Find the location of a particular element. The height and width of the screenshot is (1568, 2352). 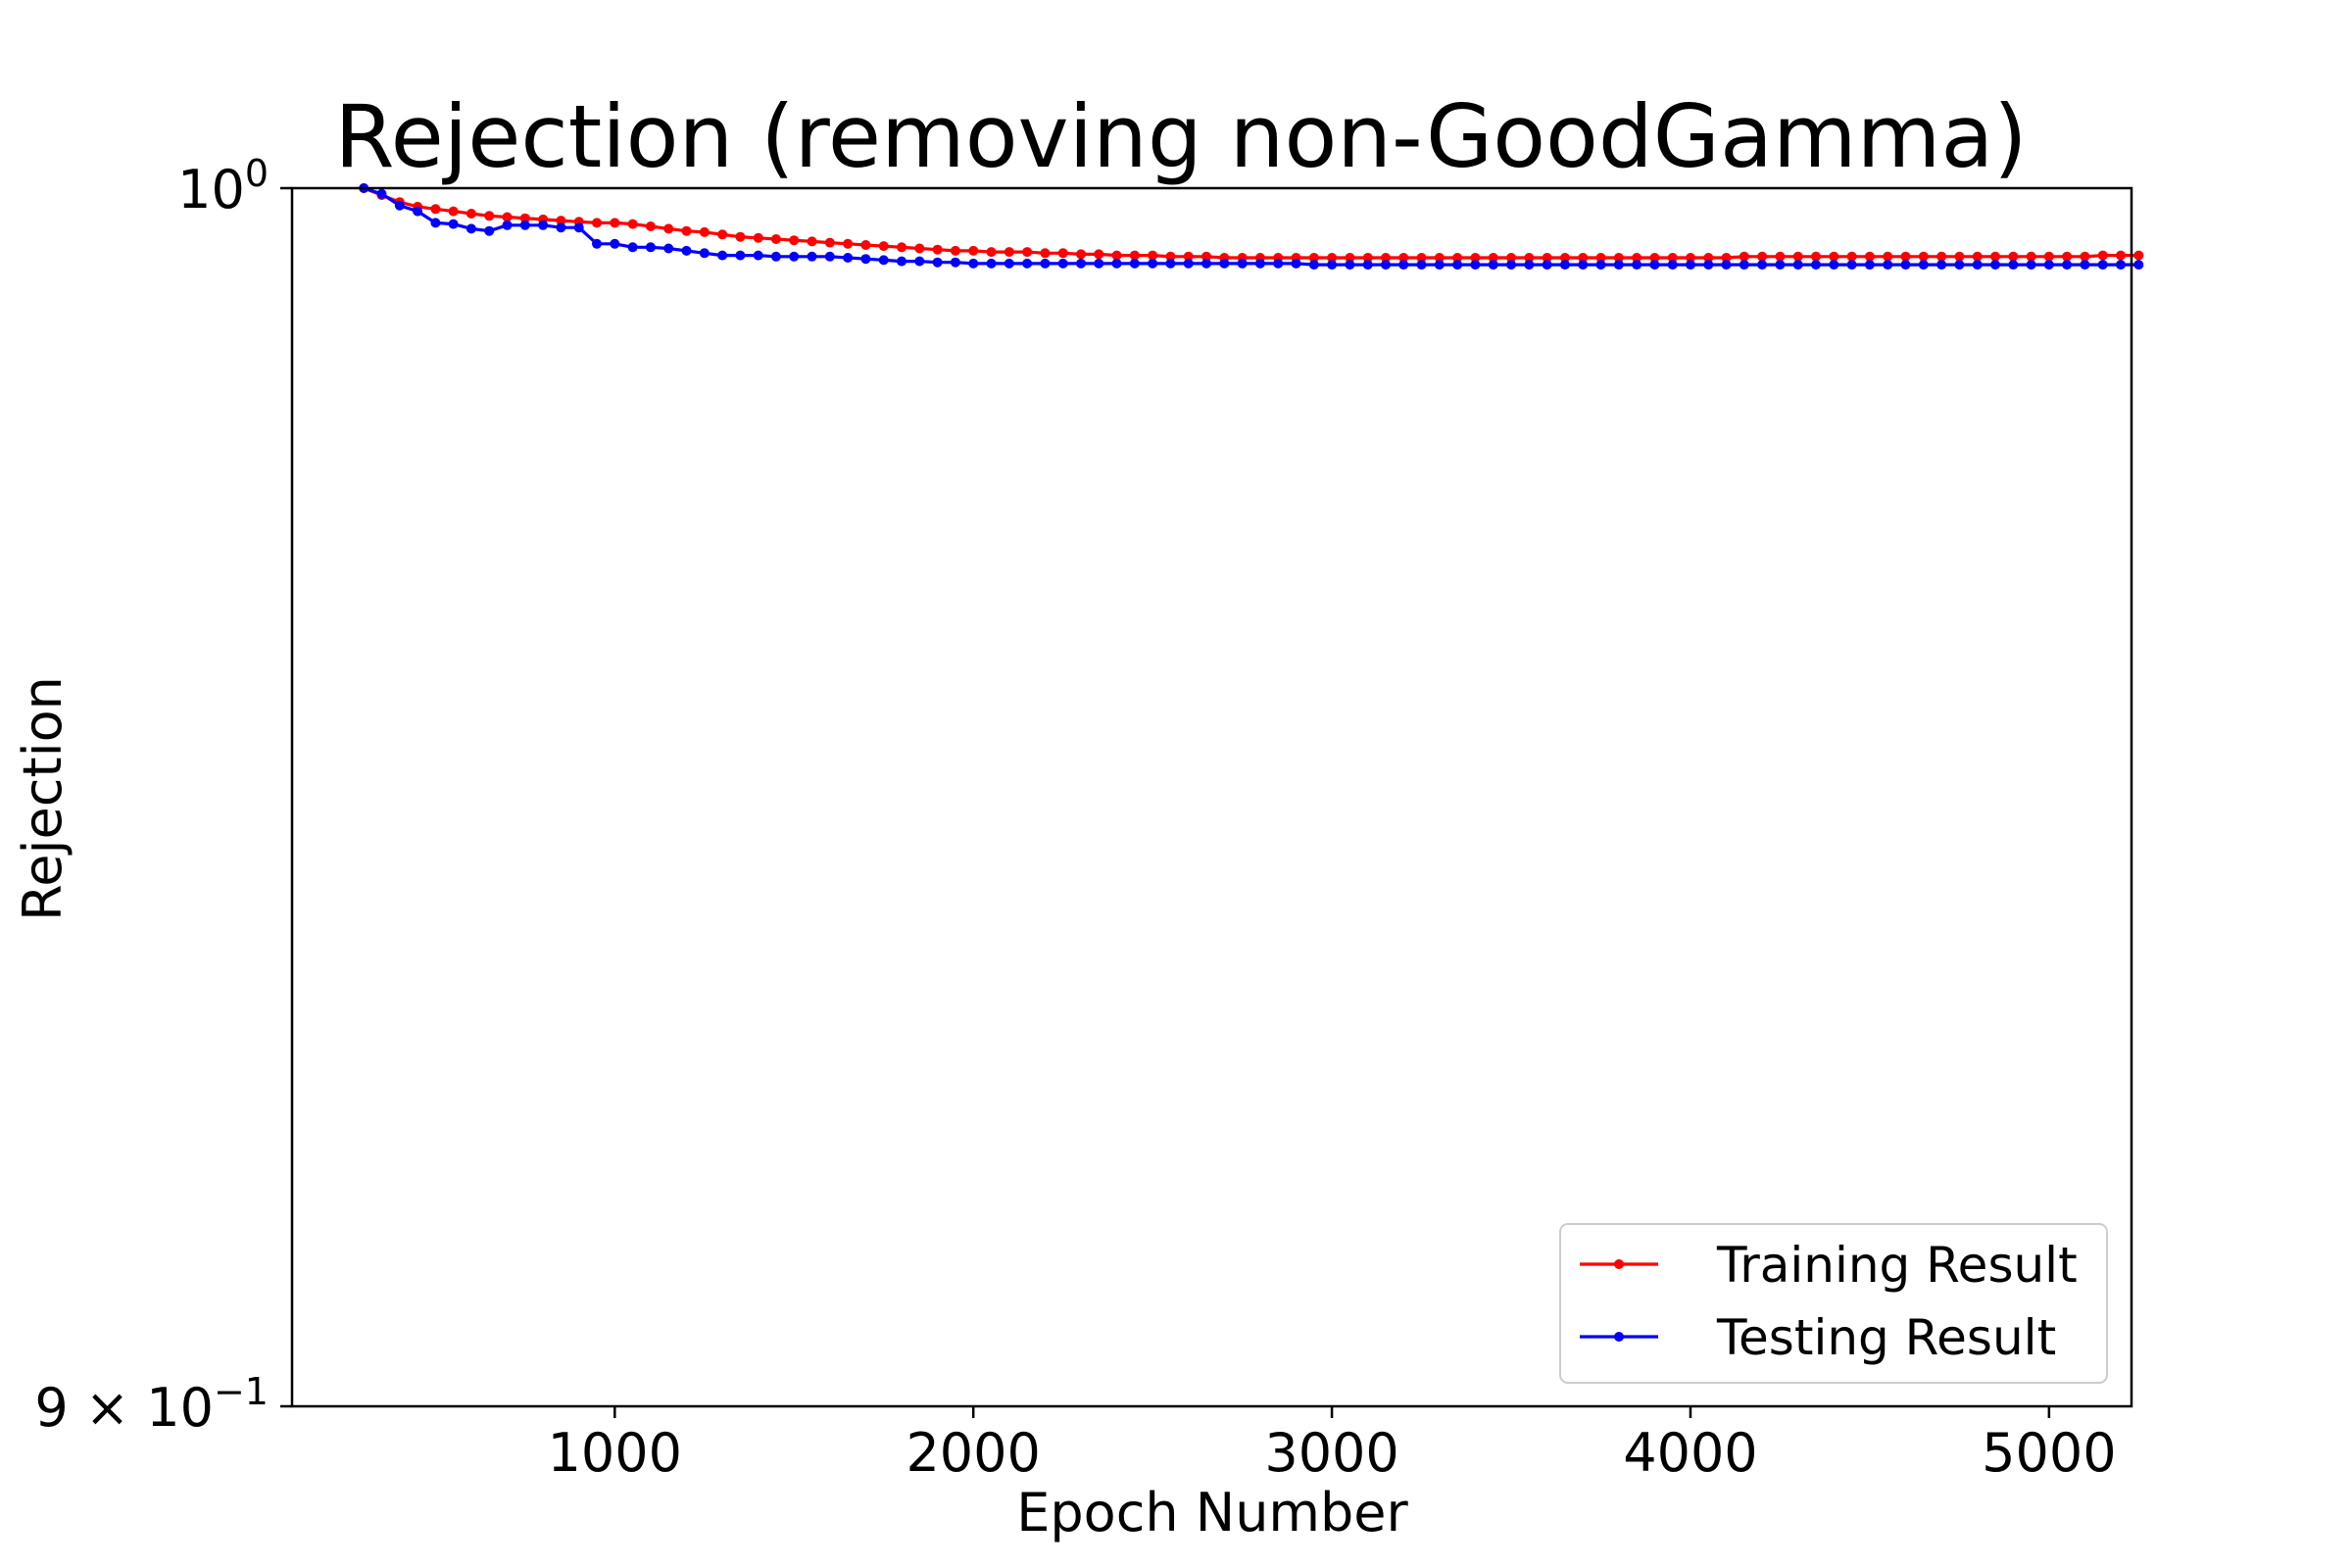

x-tick-label: 5000 is located at coordinates (2049, 1453).